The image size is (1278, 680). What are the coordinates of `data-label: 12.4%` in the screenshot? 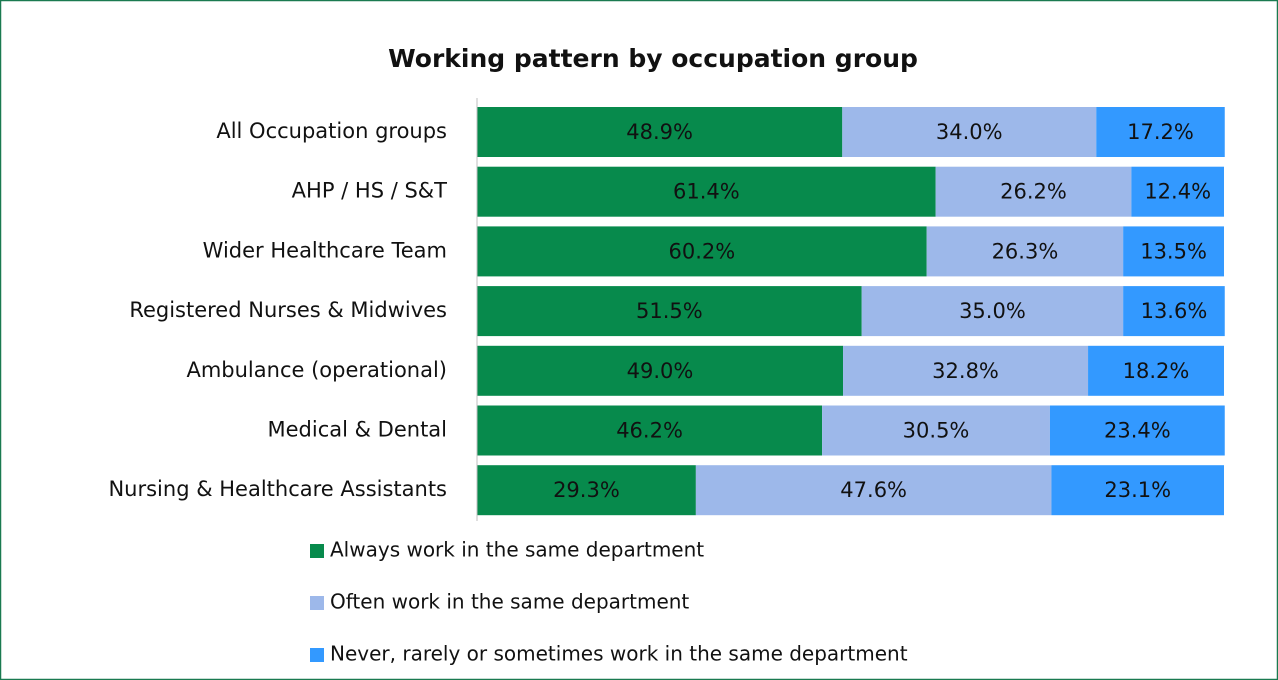 It's located at (1177, 192).